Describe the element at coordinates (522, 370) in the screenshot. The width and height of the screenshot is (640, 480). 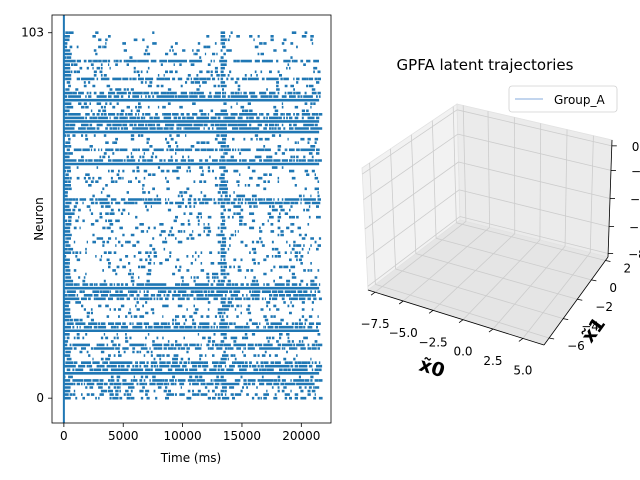
I see `tick-label-3d: 5.0` at that location.